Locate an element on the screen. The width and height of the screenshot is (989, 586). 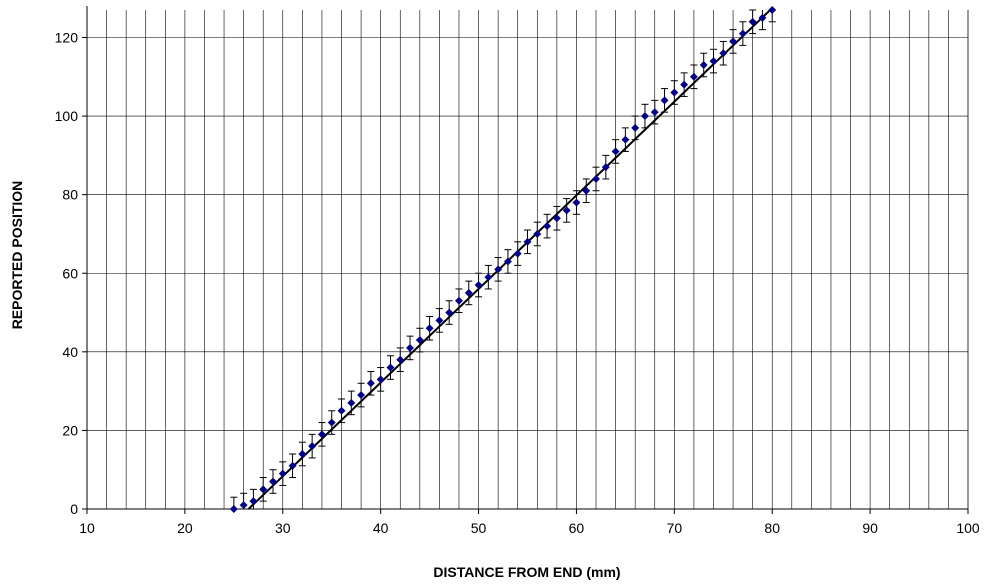
y-tick-label: 40 is located at coordinates (70, 352).